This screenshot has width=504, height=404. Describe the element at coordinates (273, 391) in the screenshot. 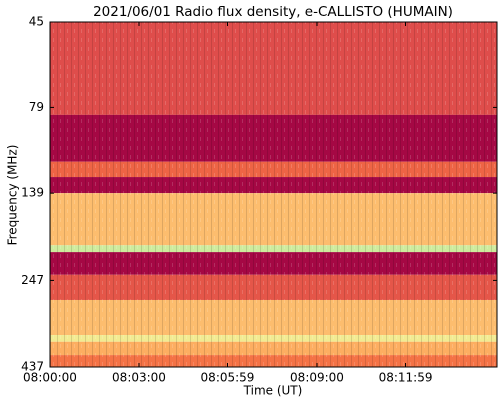

I see `x-axis-label: Time (UT)` at that location.